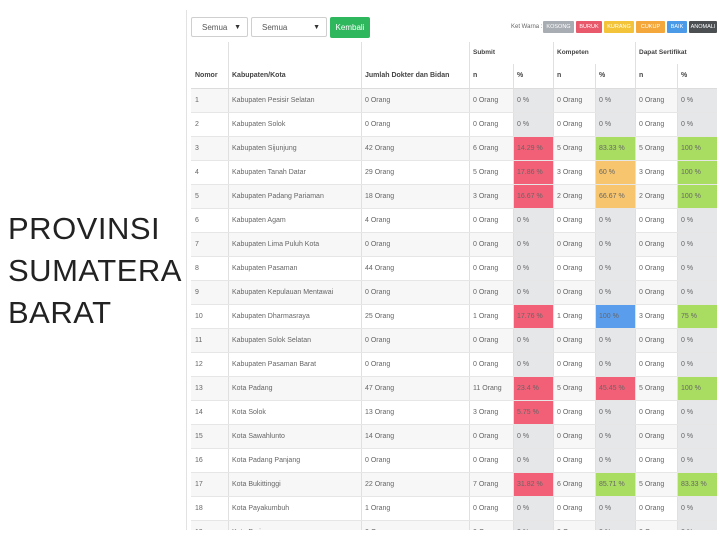 This screenshot has width=720, height=540. Describe the element at coordinates (197, 196) in the screenshot. I see `cell-nomor: 5` at that location.